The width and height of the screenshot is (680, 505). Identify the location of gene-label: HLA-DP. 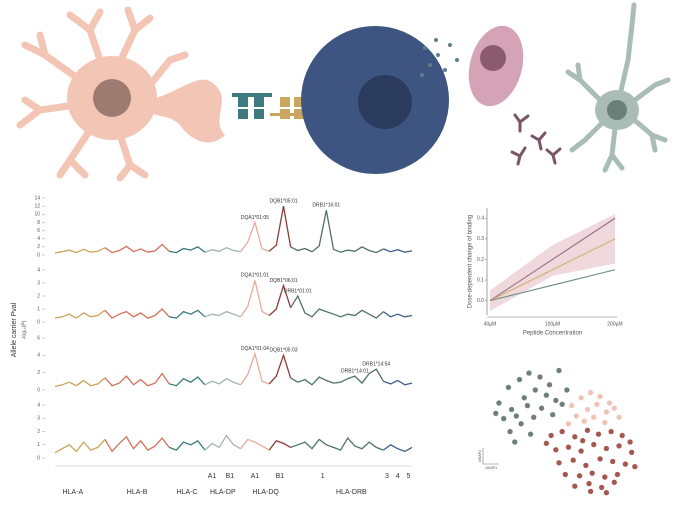
(223, 492).